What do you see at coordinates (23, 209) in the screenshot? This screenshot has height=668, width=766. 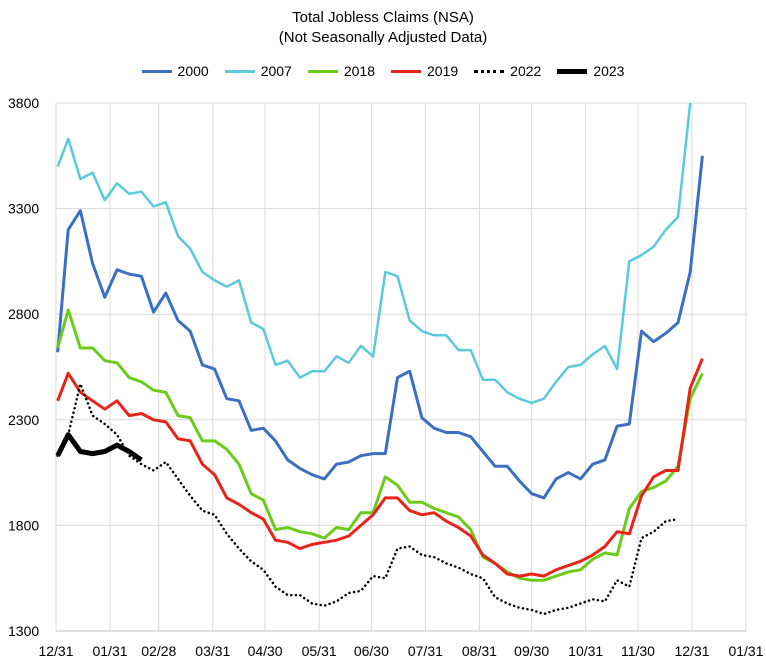 I see `y-tick-label: 3300` at bounding box center [23, 209].